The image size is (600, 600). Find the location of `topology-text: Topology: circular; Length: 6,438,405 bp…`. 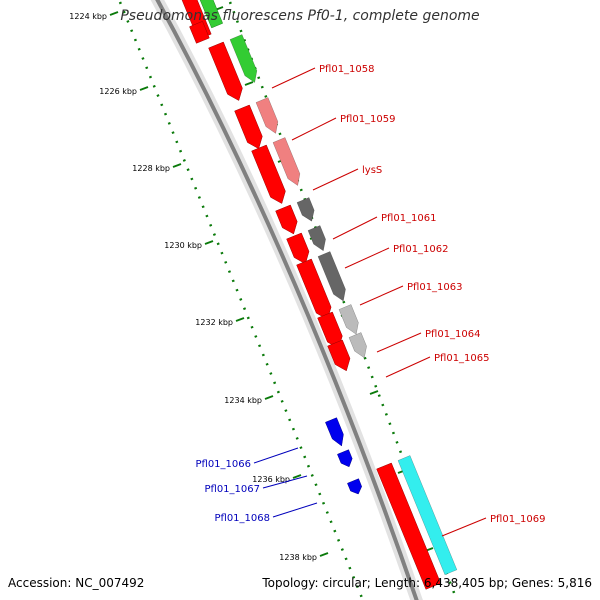

topology-text: Topology: circular; Length: 6,438,405 bp… is located at coordinates (427, 583).